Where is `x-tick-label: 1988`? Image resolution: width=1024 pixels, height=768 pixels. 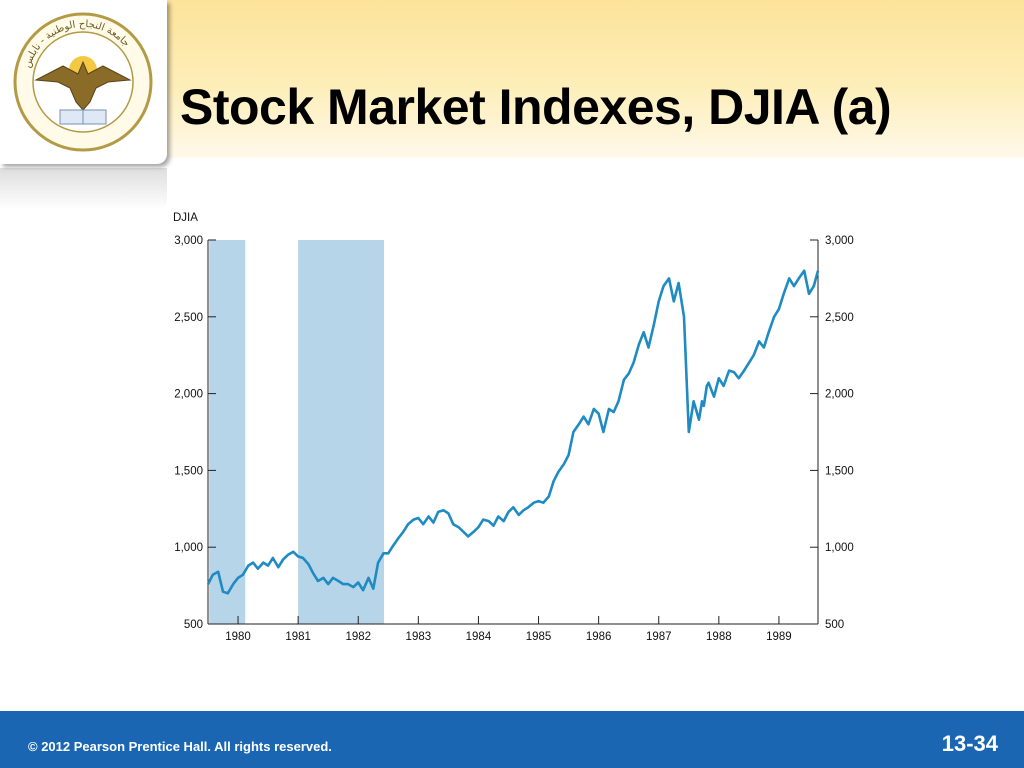 x-tick-label: 1988 is located at coordinates (719, 637).